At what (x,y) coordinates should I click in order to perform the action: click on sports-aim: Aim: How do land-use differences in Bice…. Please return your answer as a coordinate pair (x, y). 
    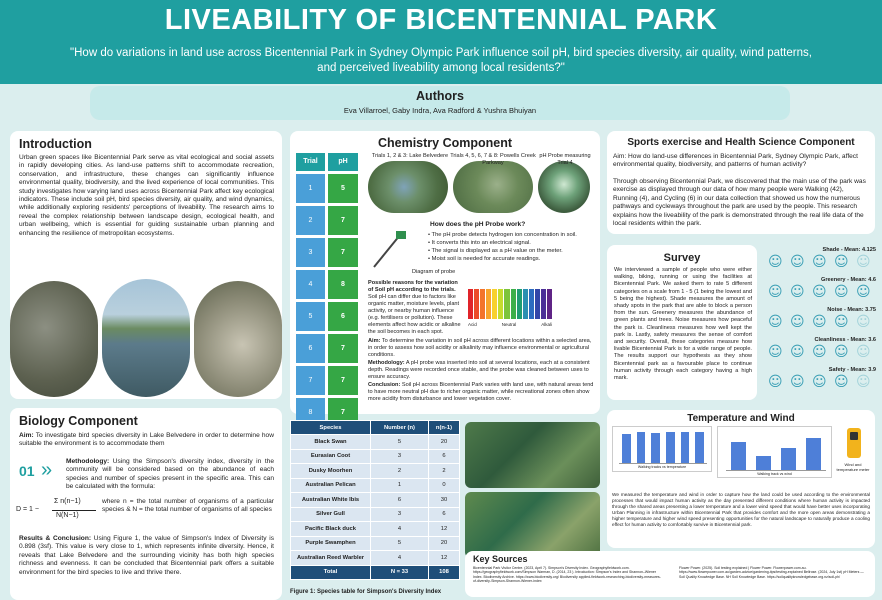
    Looking at the image, I should click on (735, 161).